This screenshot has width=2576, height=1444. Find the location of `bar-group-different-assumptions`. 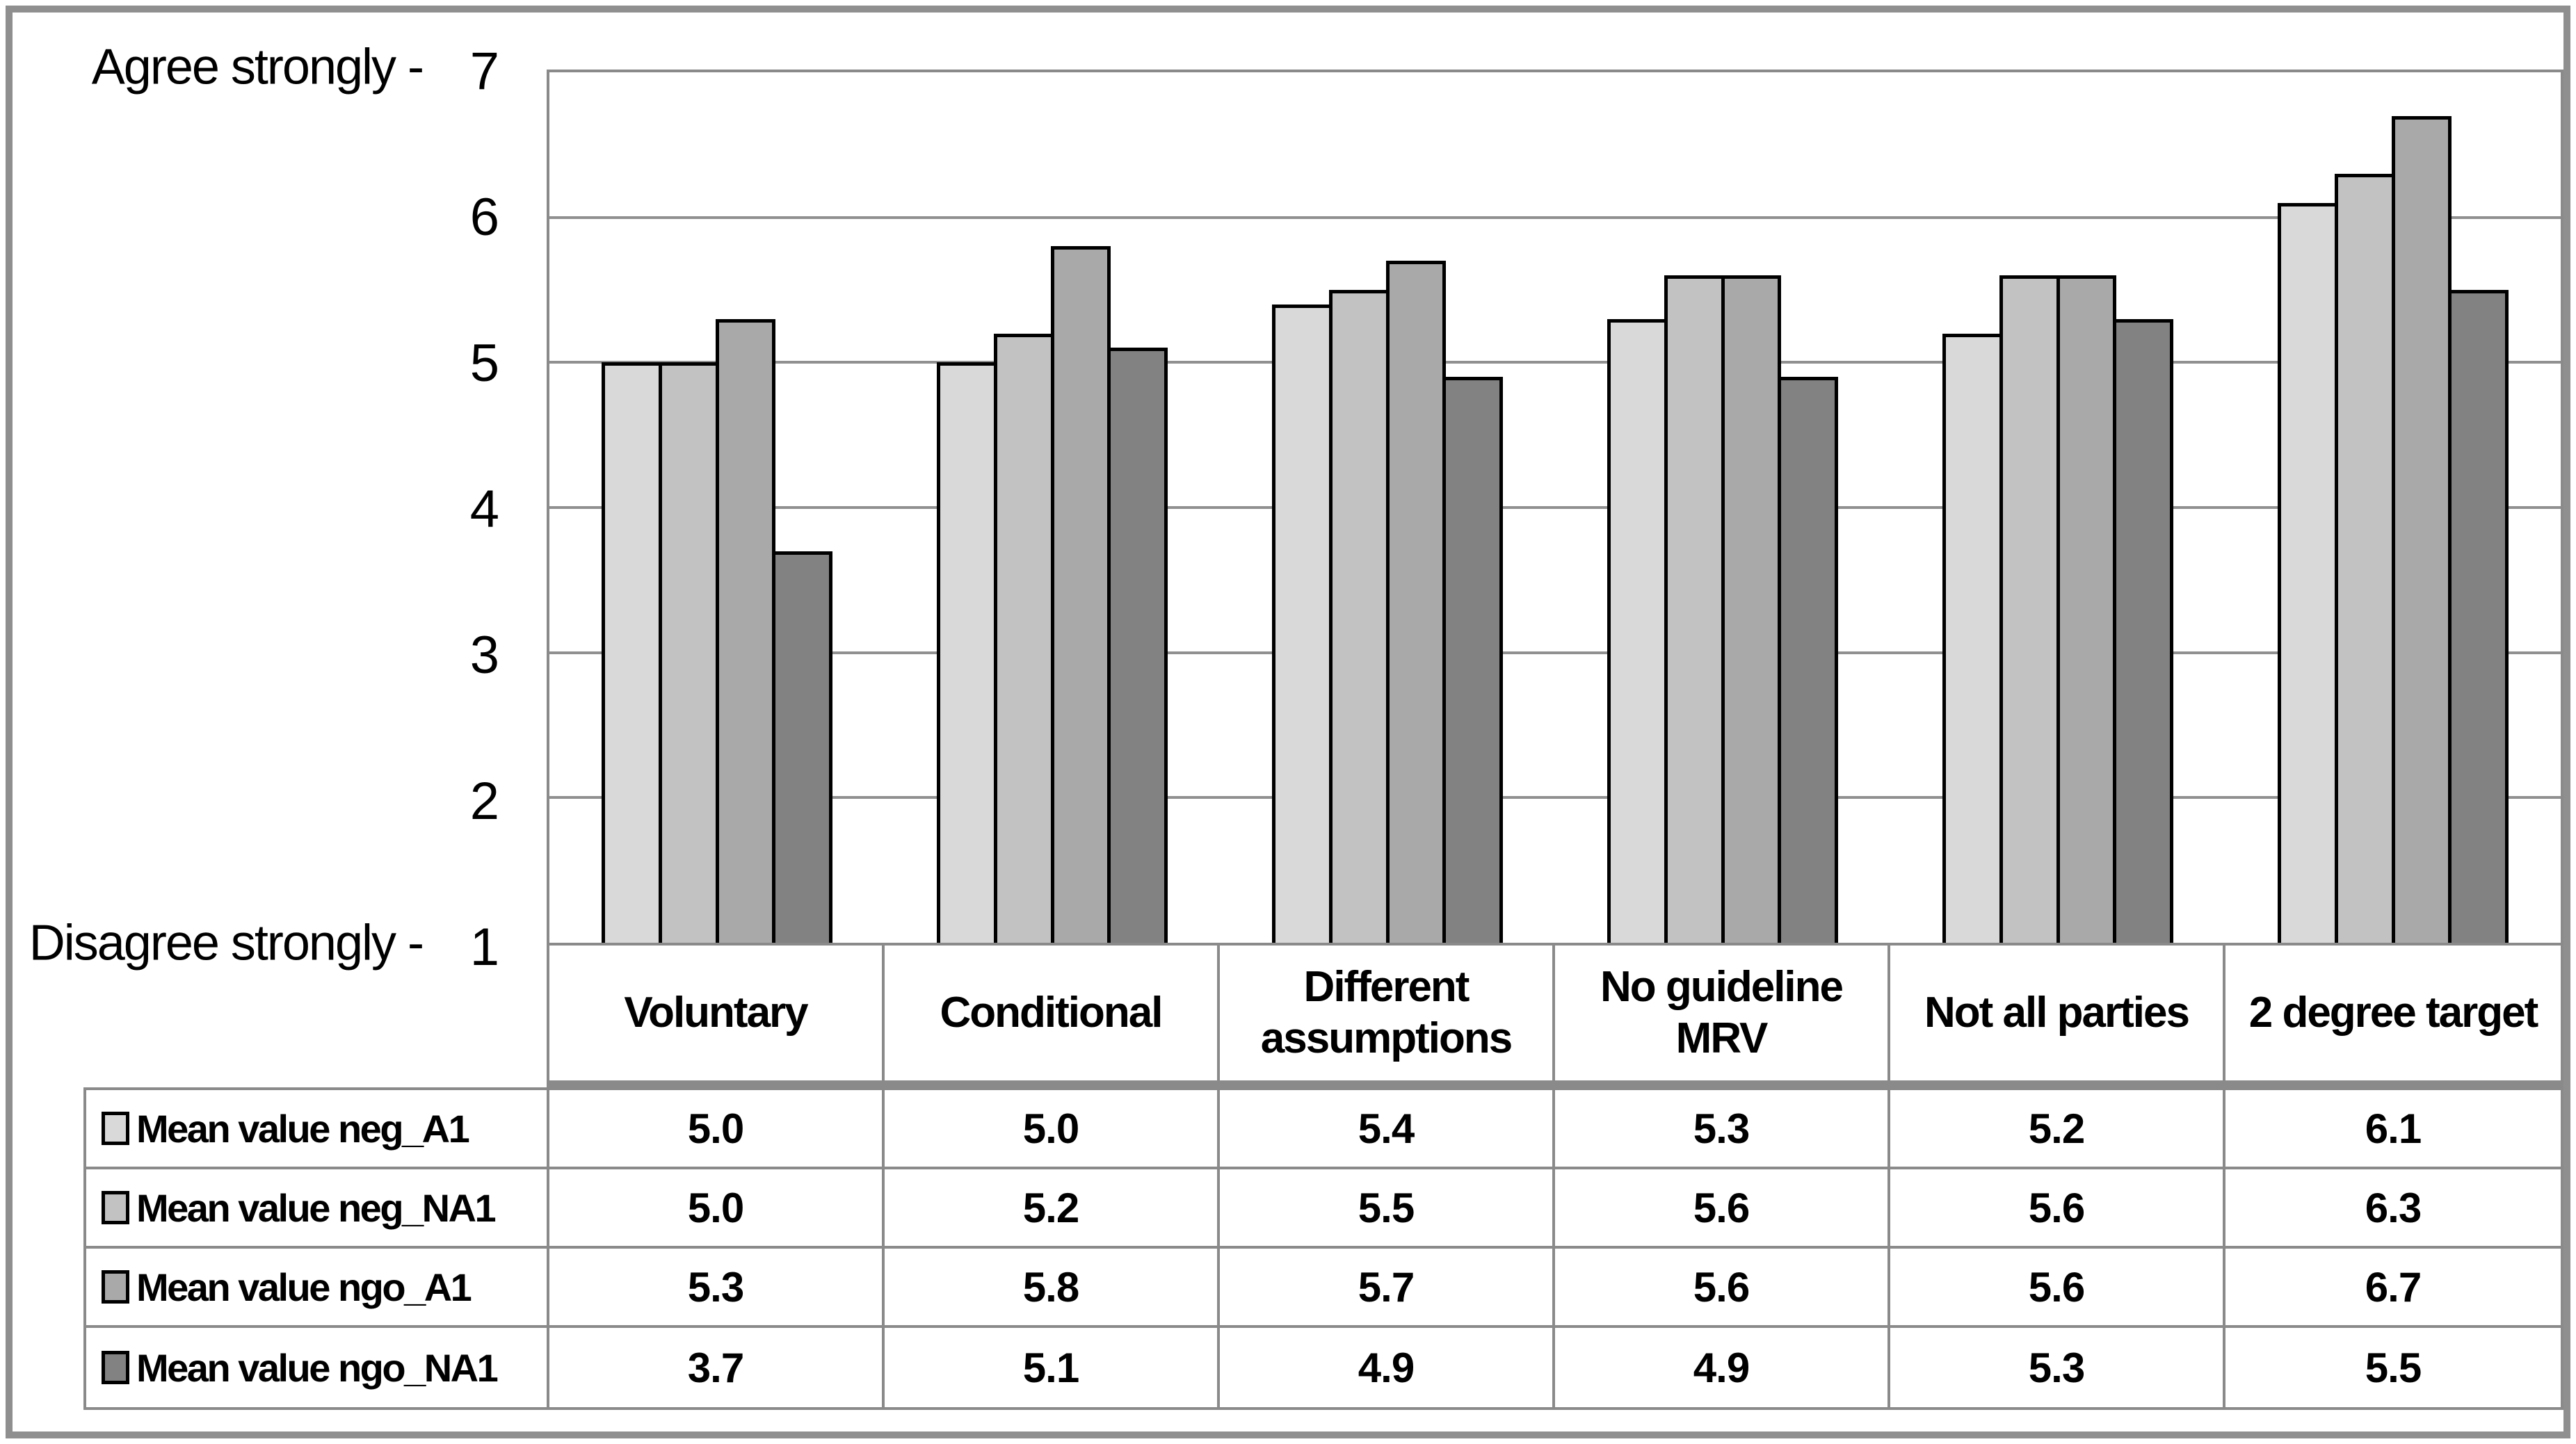

bar-group-different-assumptions is located at coordinates (1387, 507).